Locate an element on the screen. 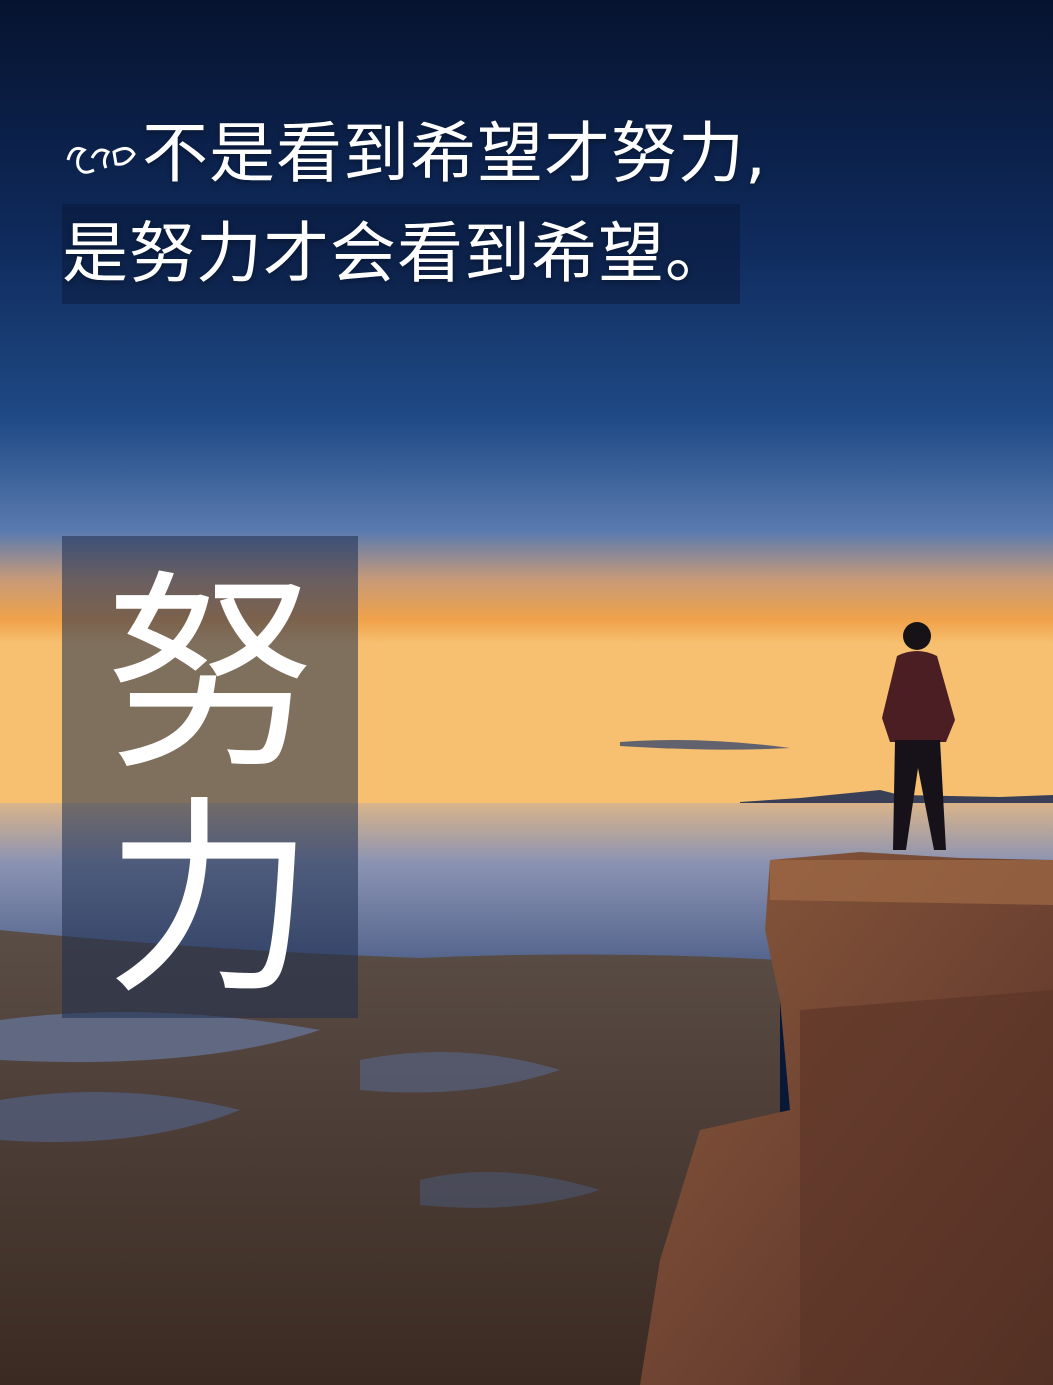 The width and height of the screenshot is (1053, 1385). quote-line-1: 不是看到希望才努力, is located at coordinates (542, 154).